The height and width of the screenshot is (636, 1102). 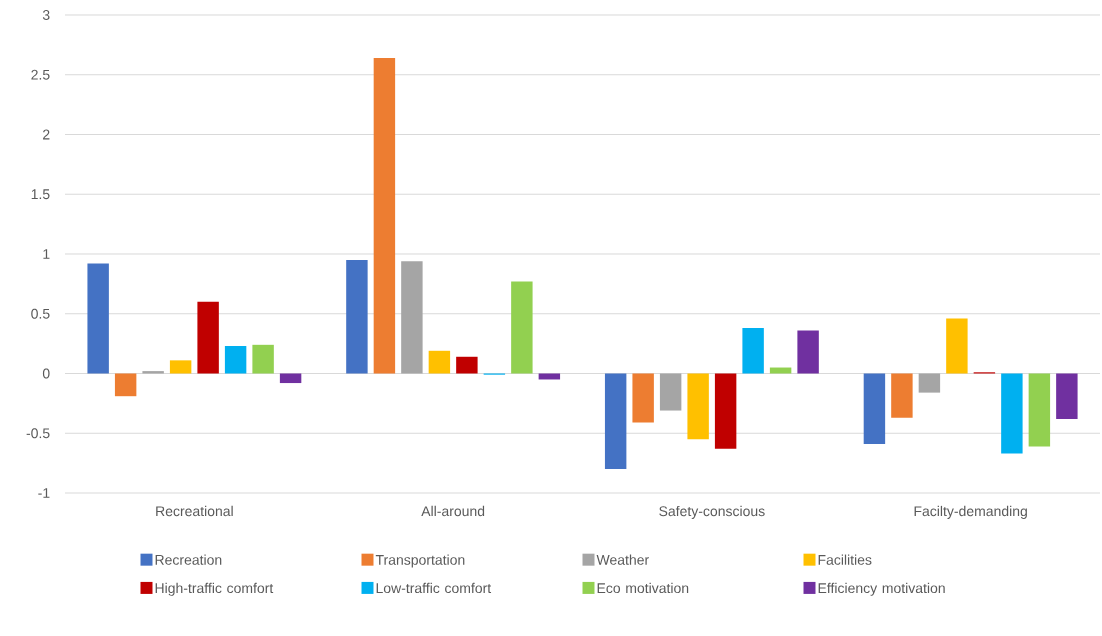 I want to click on y-tick-label: 1, so click(x=46, y=254).